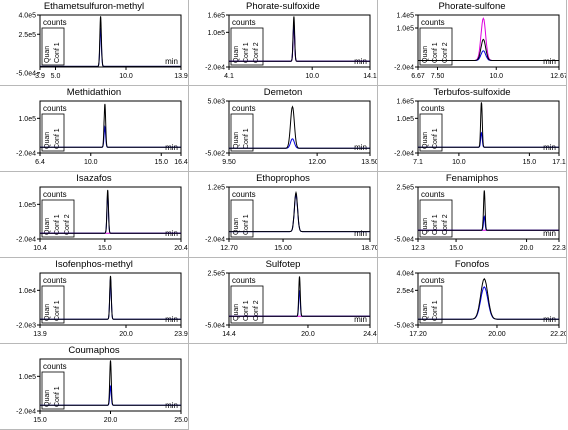  I want to click on x-tick-label: 12.00, so click(317, 162).